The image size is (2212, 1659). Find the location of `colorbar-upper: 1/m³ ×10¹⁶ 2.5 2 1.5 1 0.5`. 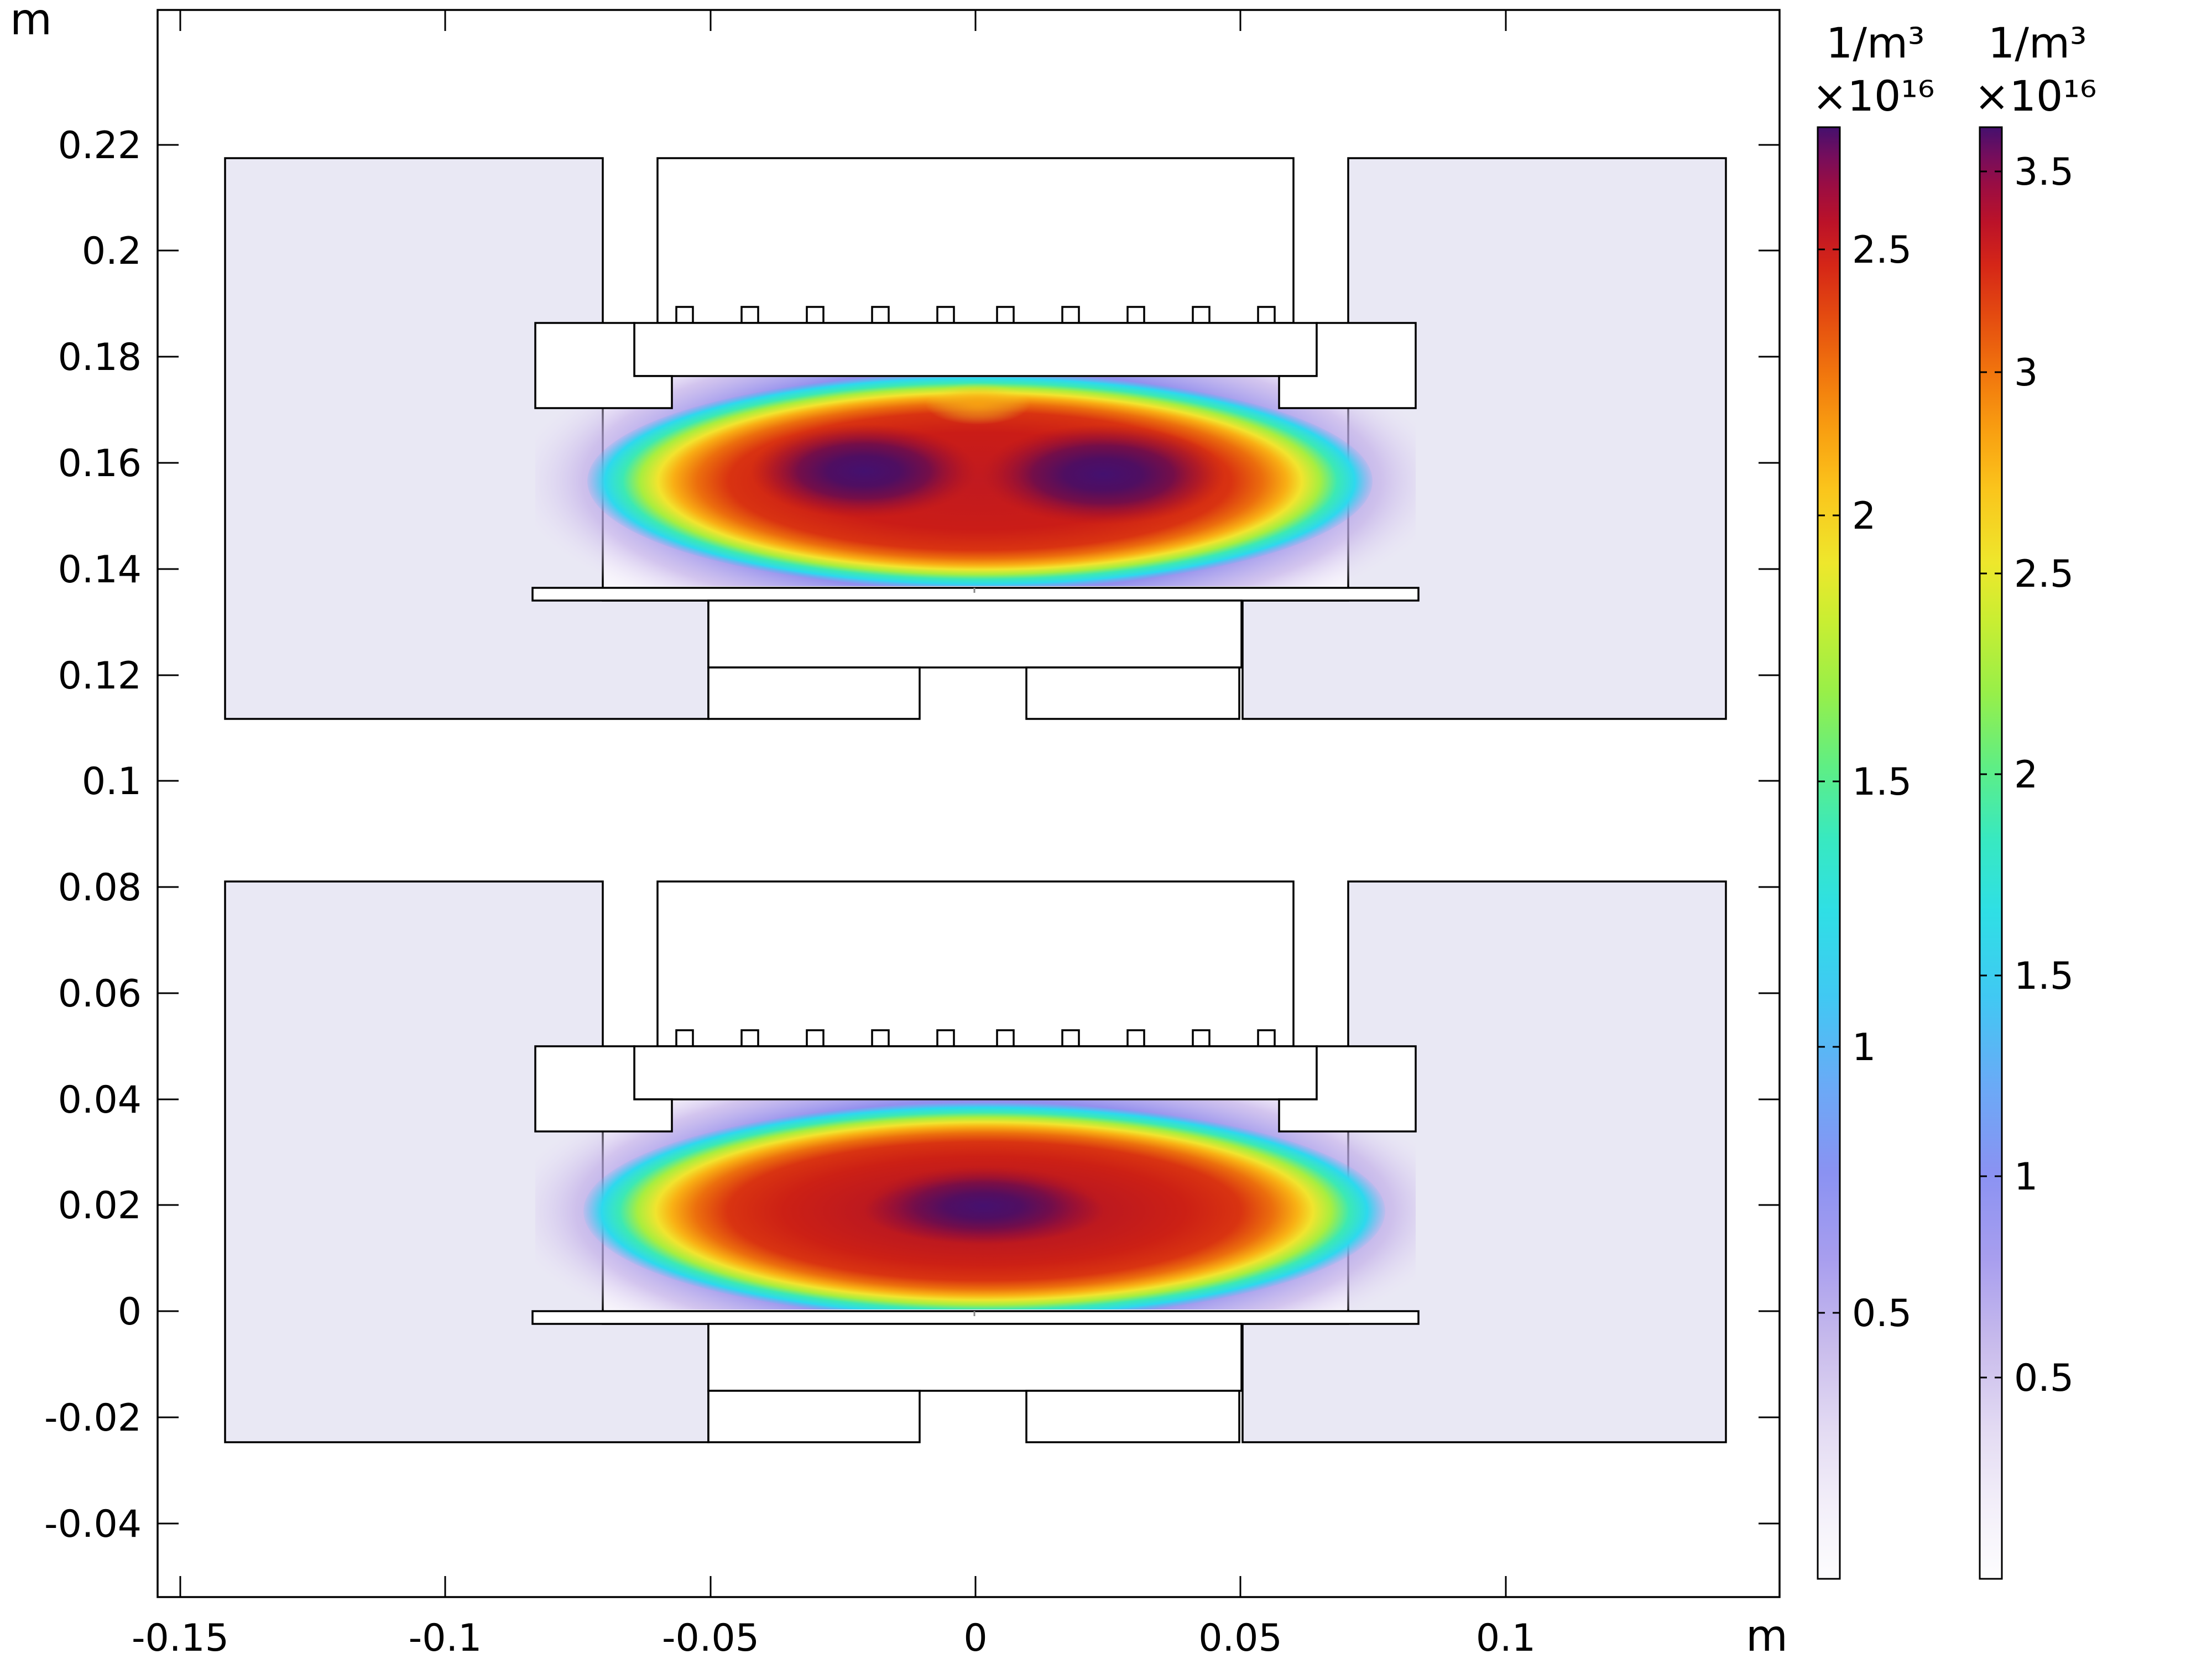

colorbar-upper: 1/m³ ×10¹⁶ 2.5 2 1.5 1 0.5 is located at coordinates (1873, 799).